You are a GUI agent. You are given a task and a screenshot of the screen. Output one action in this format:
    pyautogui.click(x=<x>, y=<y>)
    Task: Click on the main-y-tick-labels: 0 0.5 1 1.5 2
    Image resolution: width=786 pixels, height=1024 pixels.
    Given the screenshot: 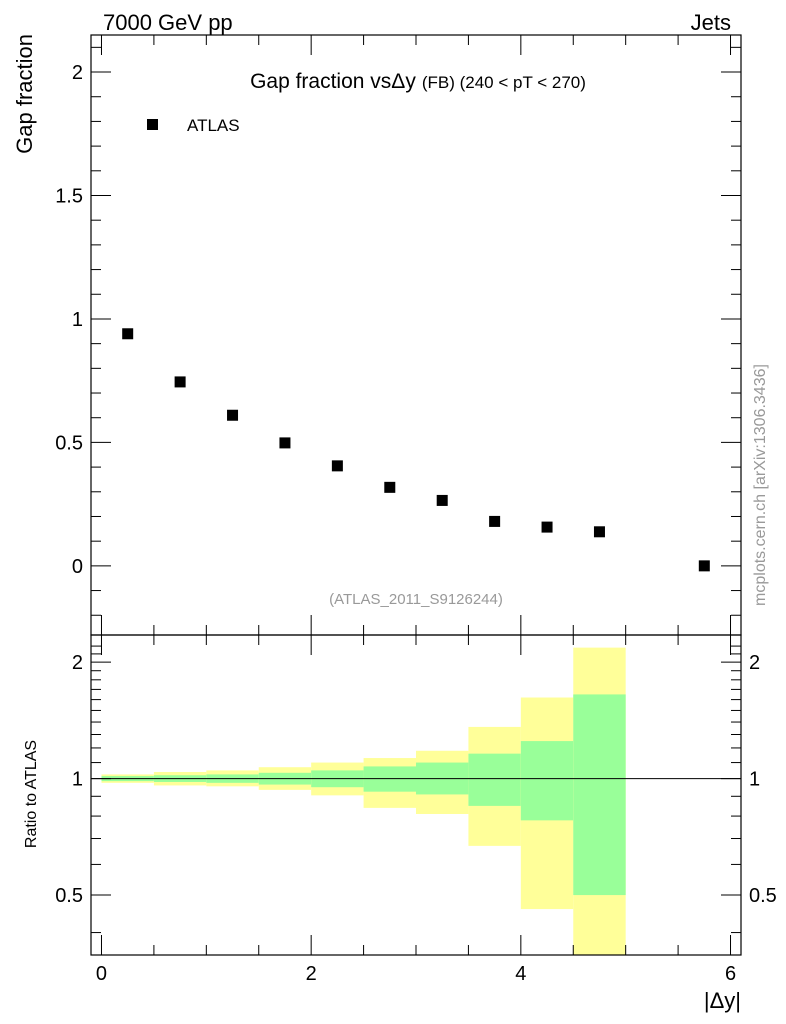 What is the action you would take?
    pyautogui.click(x=69, y=320)
    